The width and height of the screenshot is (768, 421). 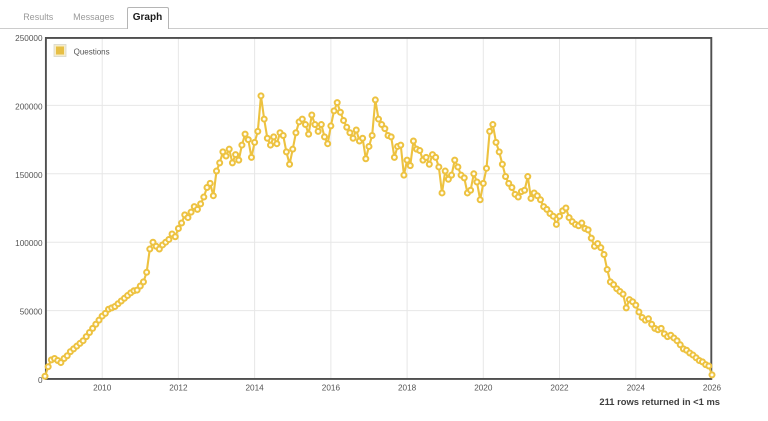 What do you see at coordinates (92, 52) in the screenshot?
I see `svg-text: Questions` at bounding box center [92, 52].